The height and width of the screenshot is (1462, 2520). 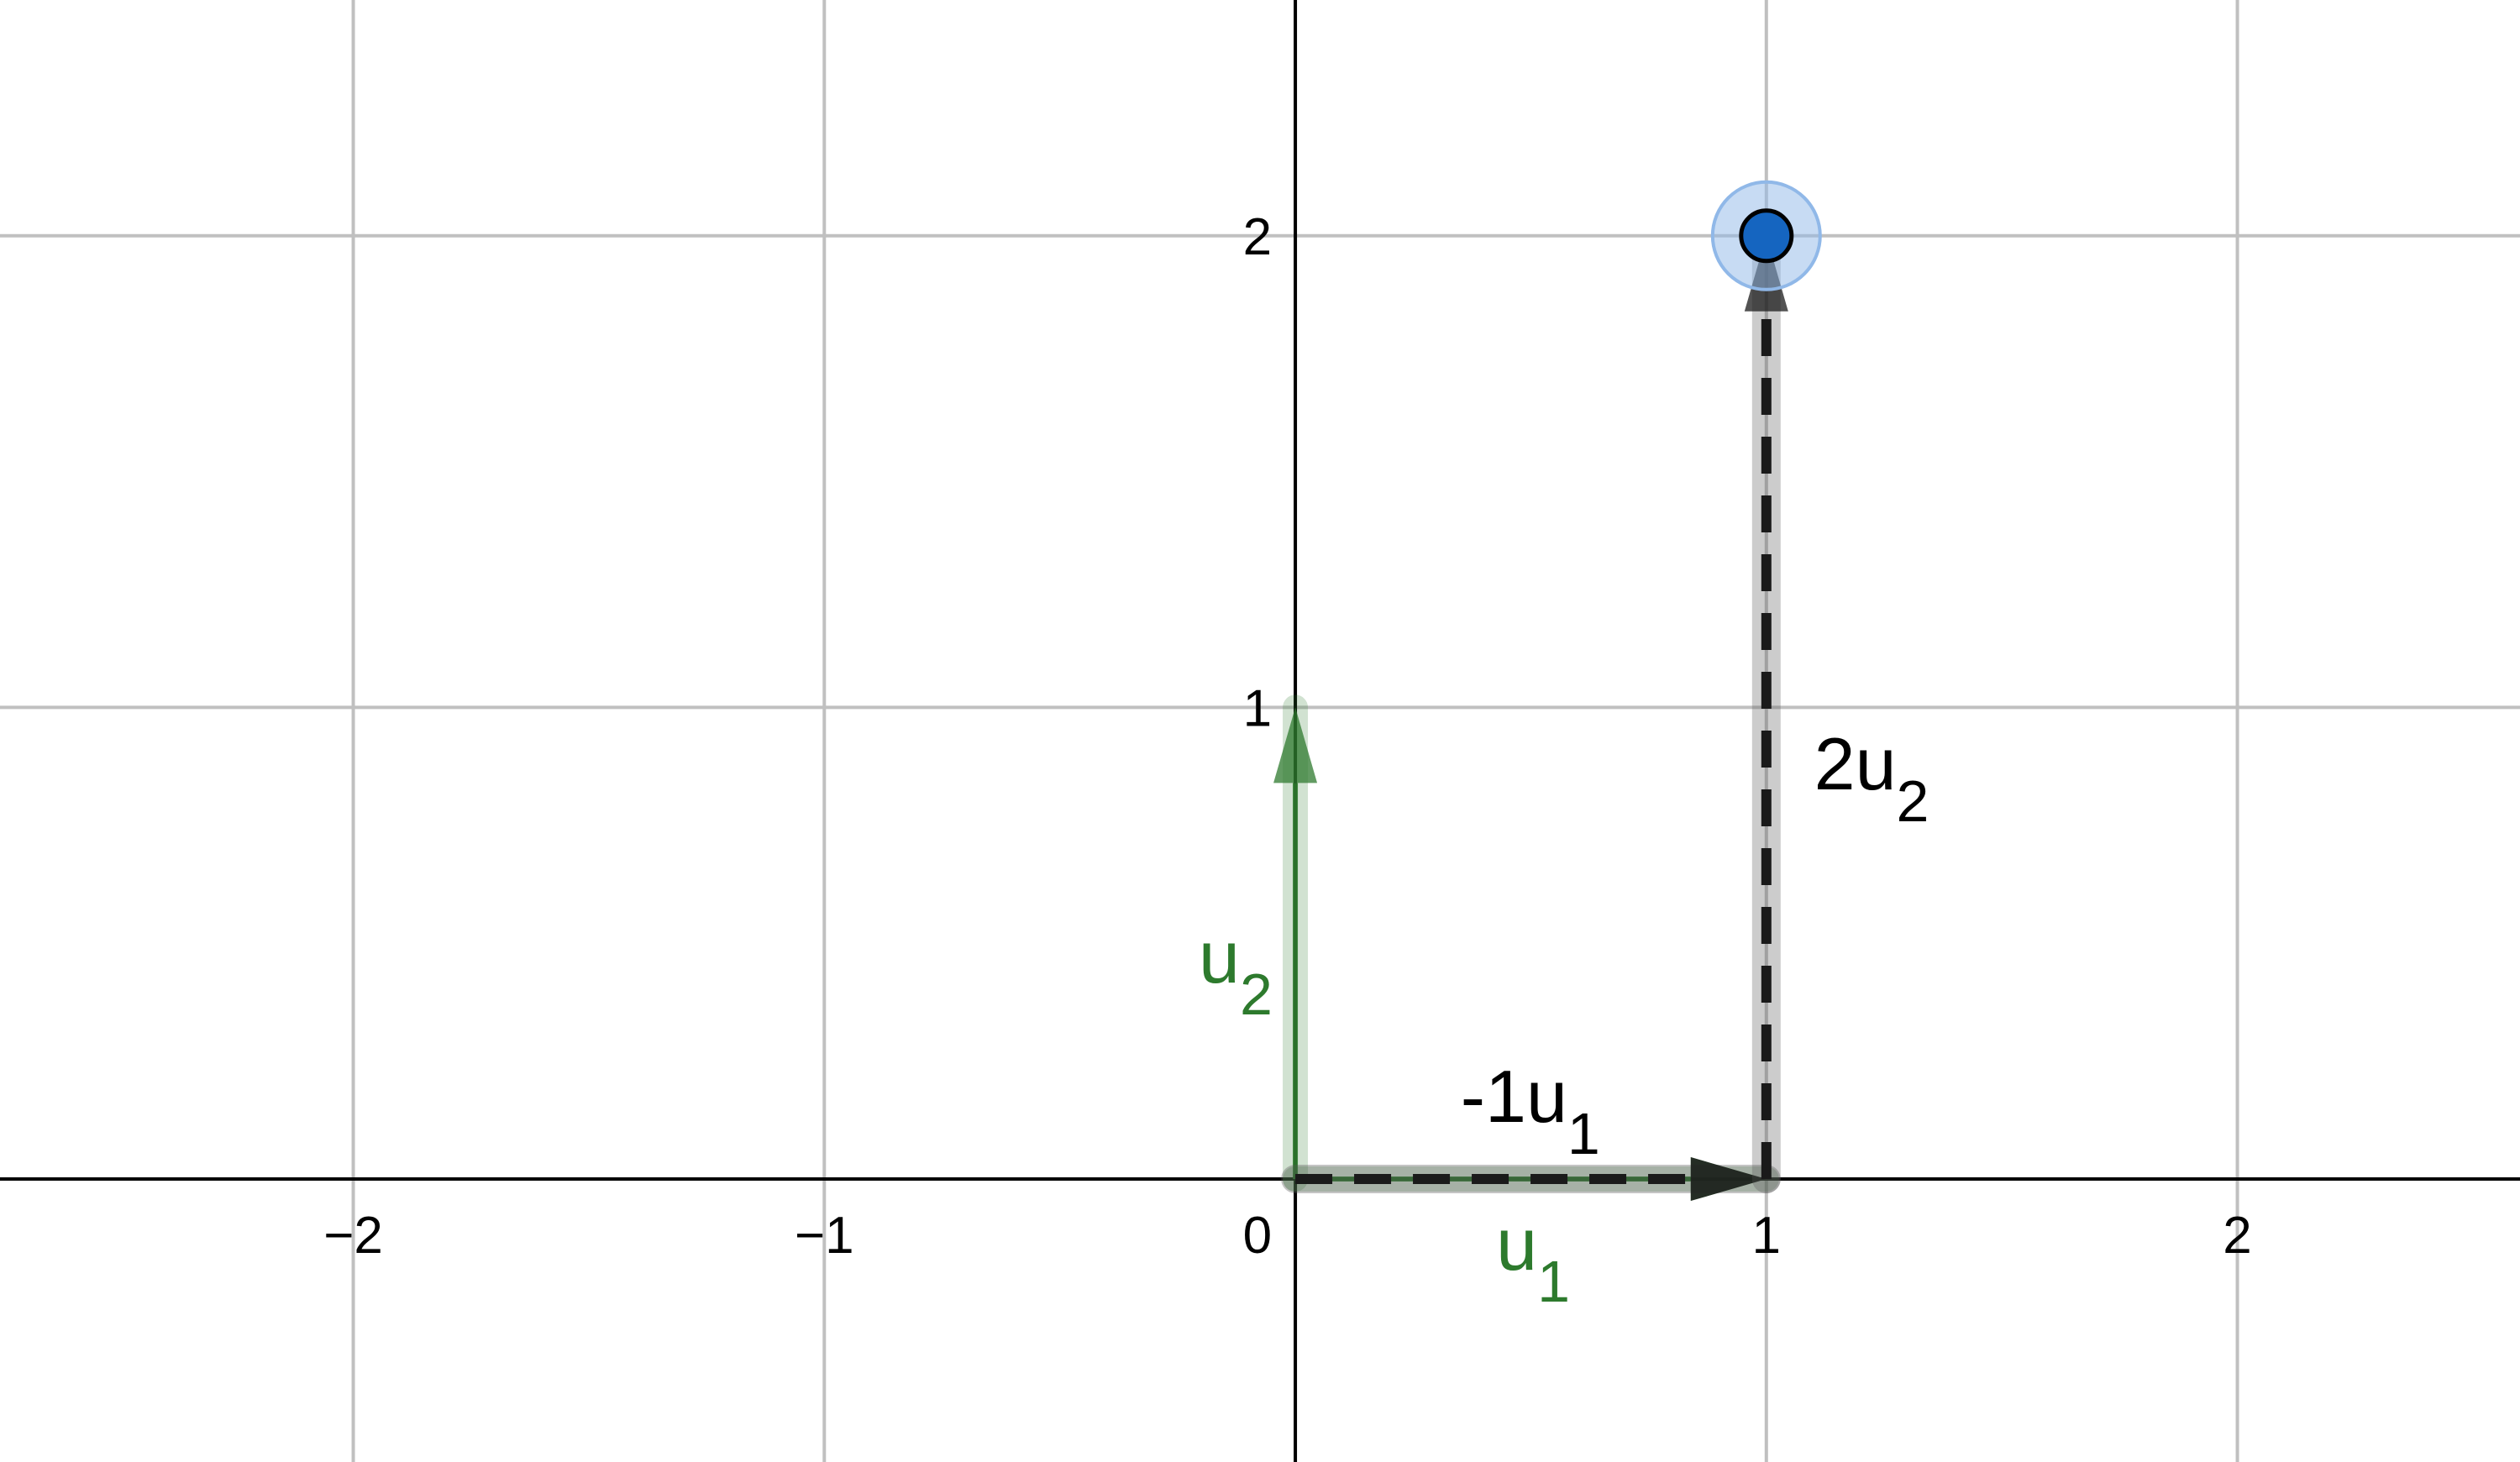 I want to click on origin-label: 0, so click(x=1257, y=1236).